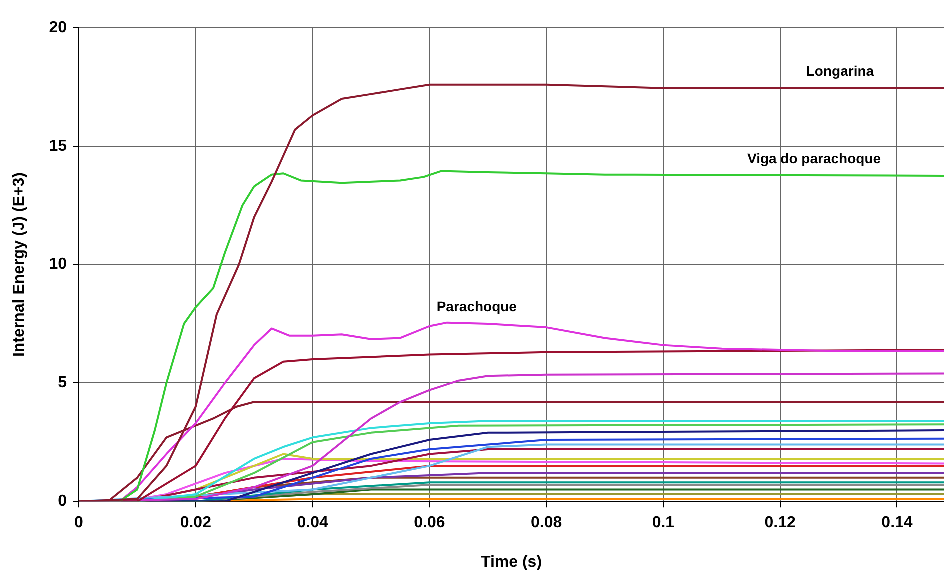  I want to click on x-axis-title: Time (s), so click(511, 562).